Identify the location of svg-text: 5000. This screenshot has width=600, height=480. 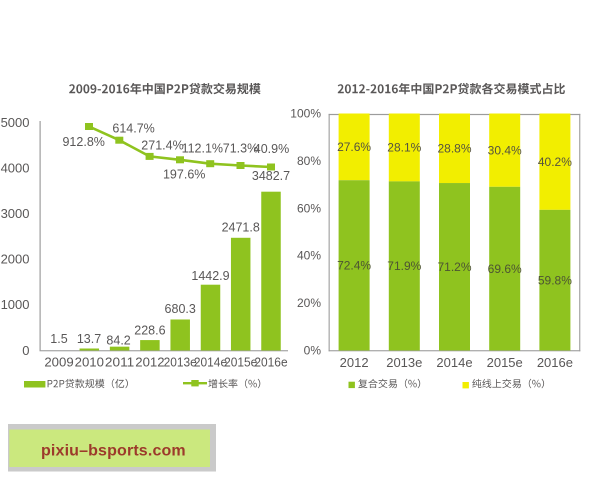
(15, 122).